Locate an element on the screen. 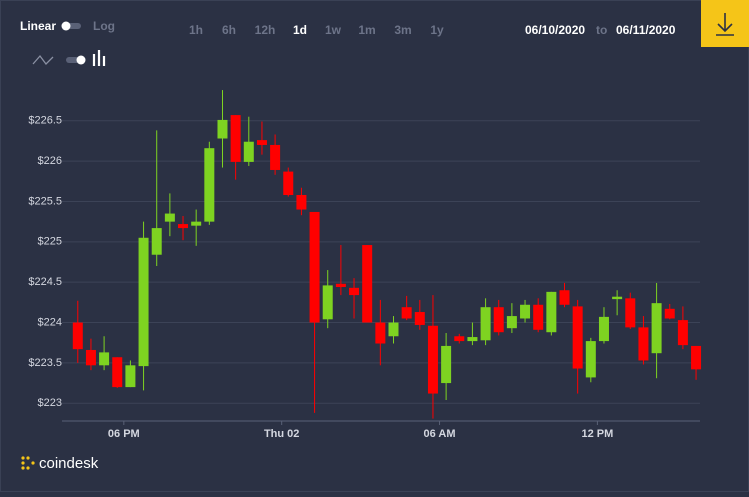 The image size is (749, 497). range-button: 1h is located at coordinates (196, 30).